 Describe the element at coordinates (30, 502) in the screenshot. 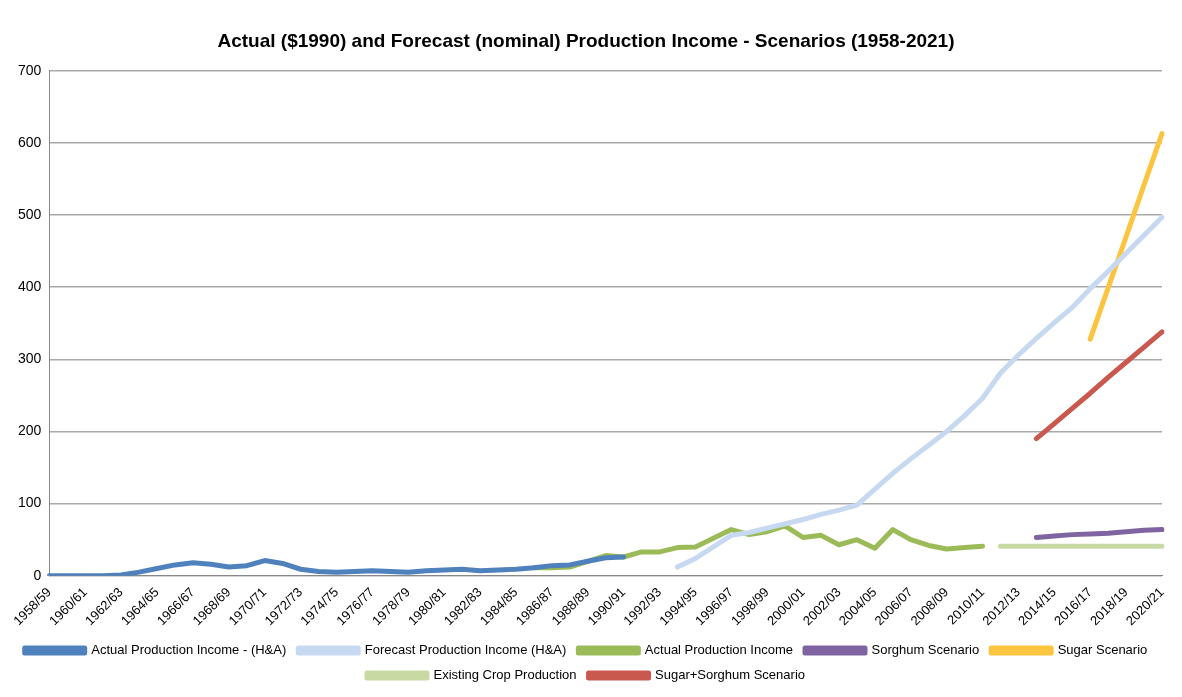

I see `y-tick-label: 100` at that location.